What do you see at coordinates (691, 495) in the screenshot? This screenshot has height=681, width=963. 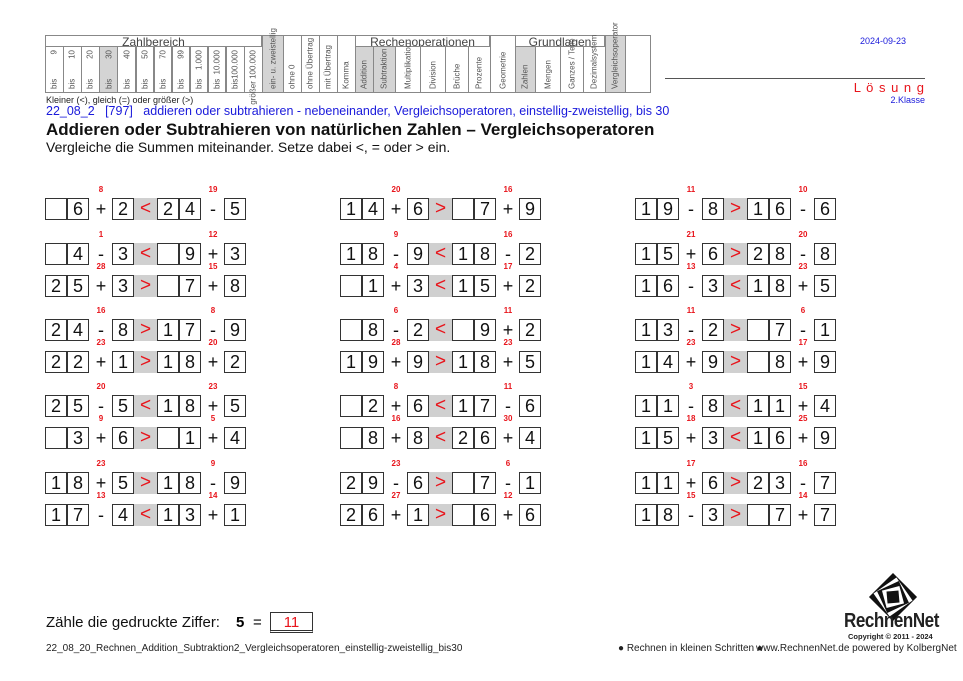 I see `left-sum-hint: 15` at bounding box center [691, 495].